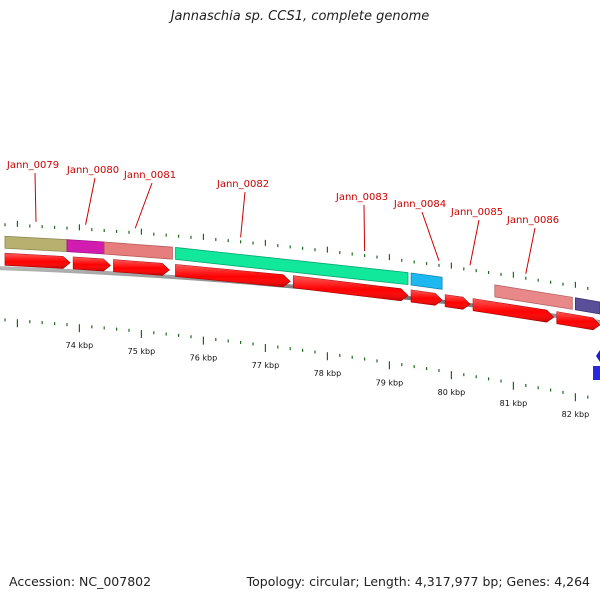  What do you see at coordinates (361, 197) in the screenshot?
I see `gene-label: Jann_0083` at bounding box center [361, 197].